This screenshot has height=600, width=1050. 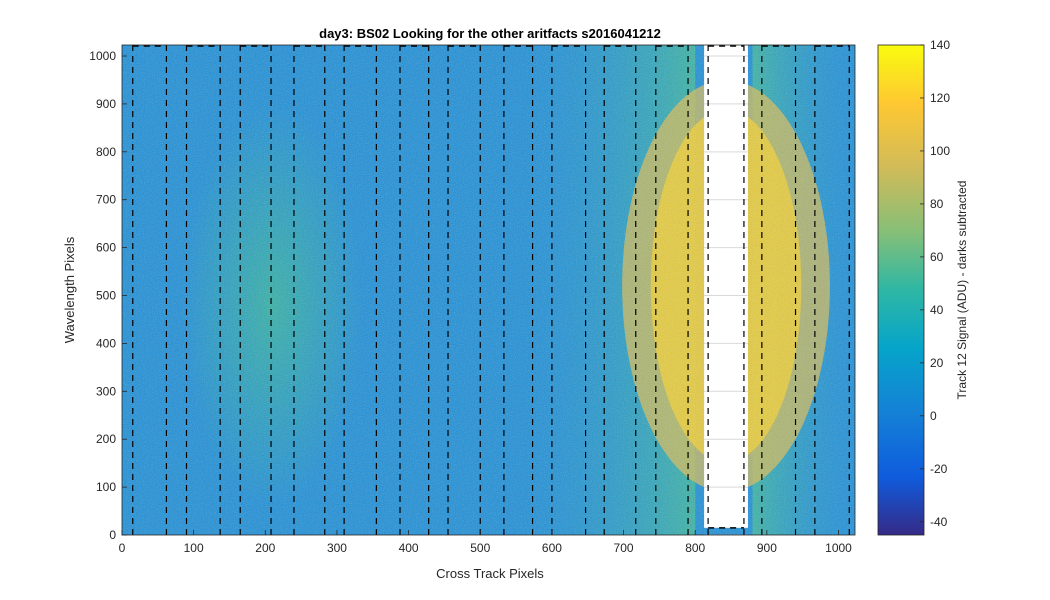 What do you see at coordinates (933, 416) in the screenshot?
I see `colorbar-tick-label: 0` at bounding box center [933, 416].